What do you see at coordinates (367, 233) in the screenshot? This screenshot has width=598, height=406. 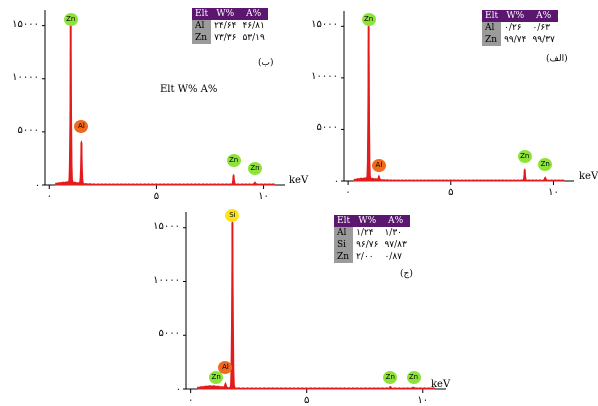 I see `table-cell: ۱/۲۴` at bounding box center [367, 233].